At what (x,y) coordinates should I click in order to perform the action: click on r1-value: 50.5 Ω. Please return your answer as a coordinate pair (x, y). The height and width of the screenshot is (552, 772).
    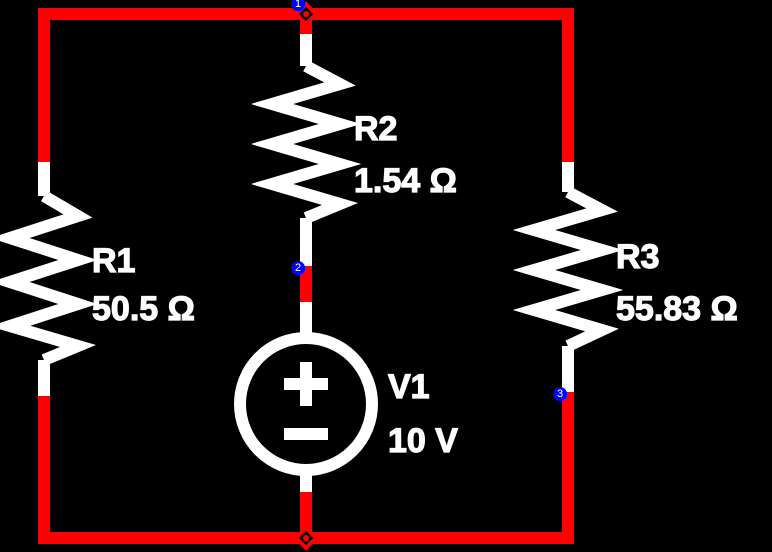
    Looking at the image, I should click on (143, 309).